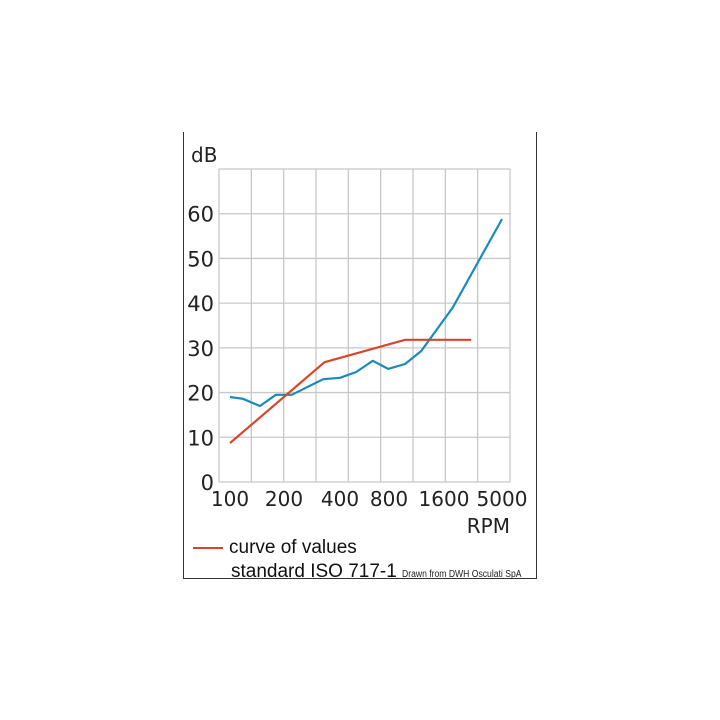  What do you see at coordinates (366, 313) in the screenshot?
I see `series-line-measured` at bounding box center [366, 313].